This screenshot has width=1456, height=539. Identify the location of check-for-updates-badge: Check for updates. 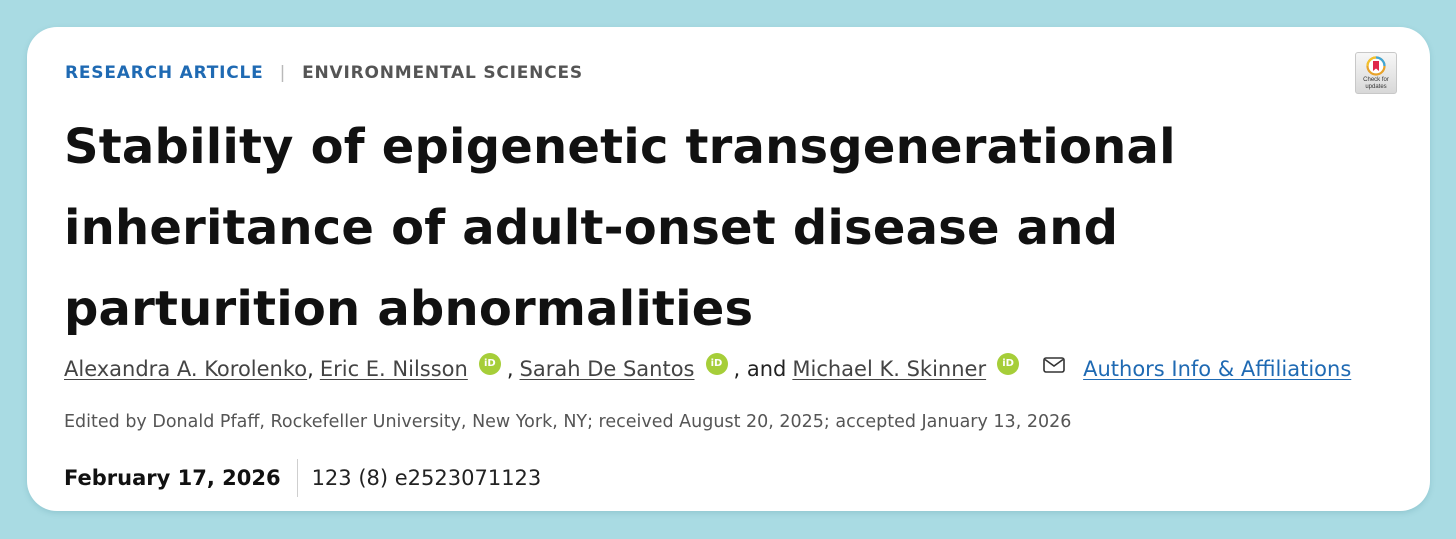
(1376, 73).